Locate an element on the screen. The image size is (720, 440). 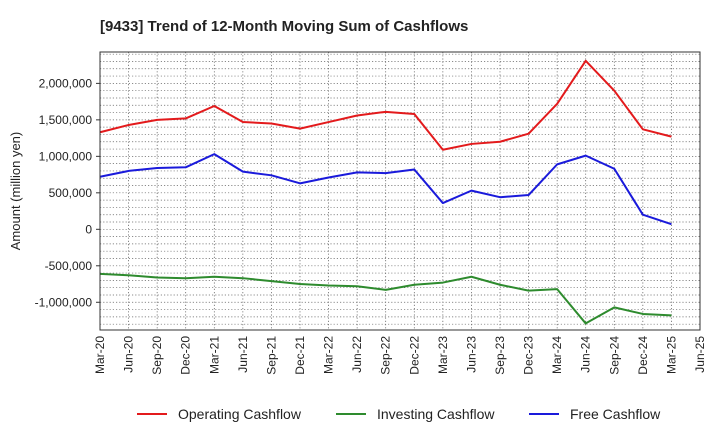
y-tick-label: 1,500,000 is located at coordinates (66, 120).